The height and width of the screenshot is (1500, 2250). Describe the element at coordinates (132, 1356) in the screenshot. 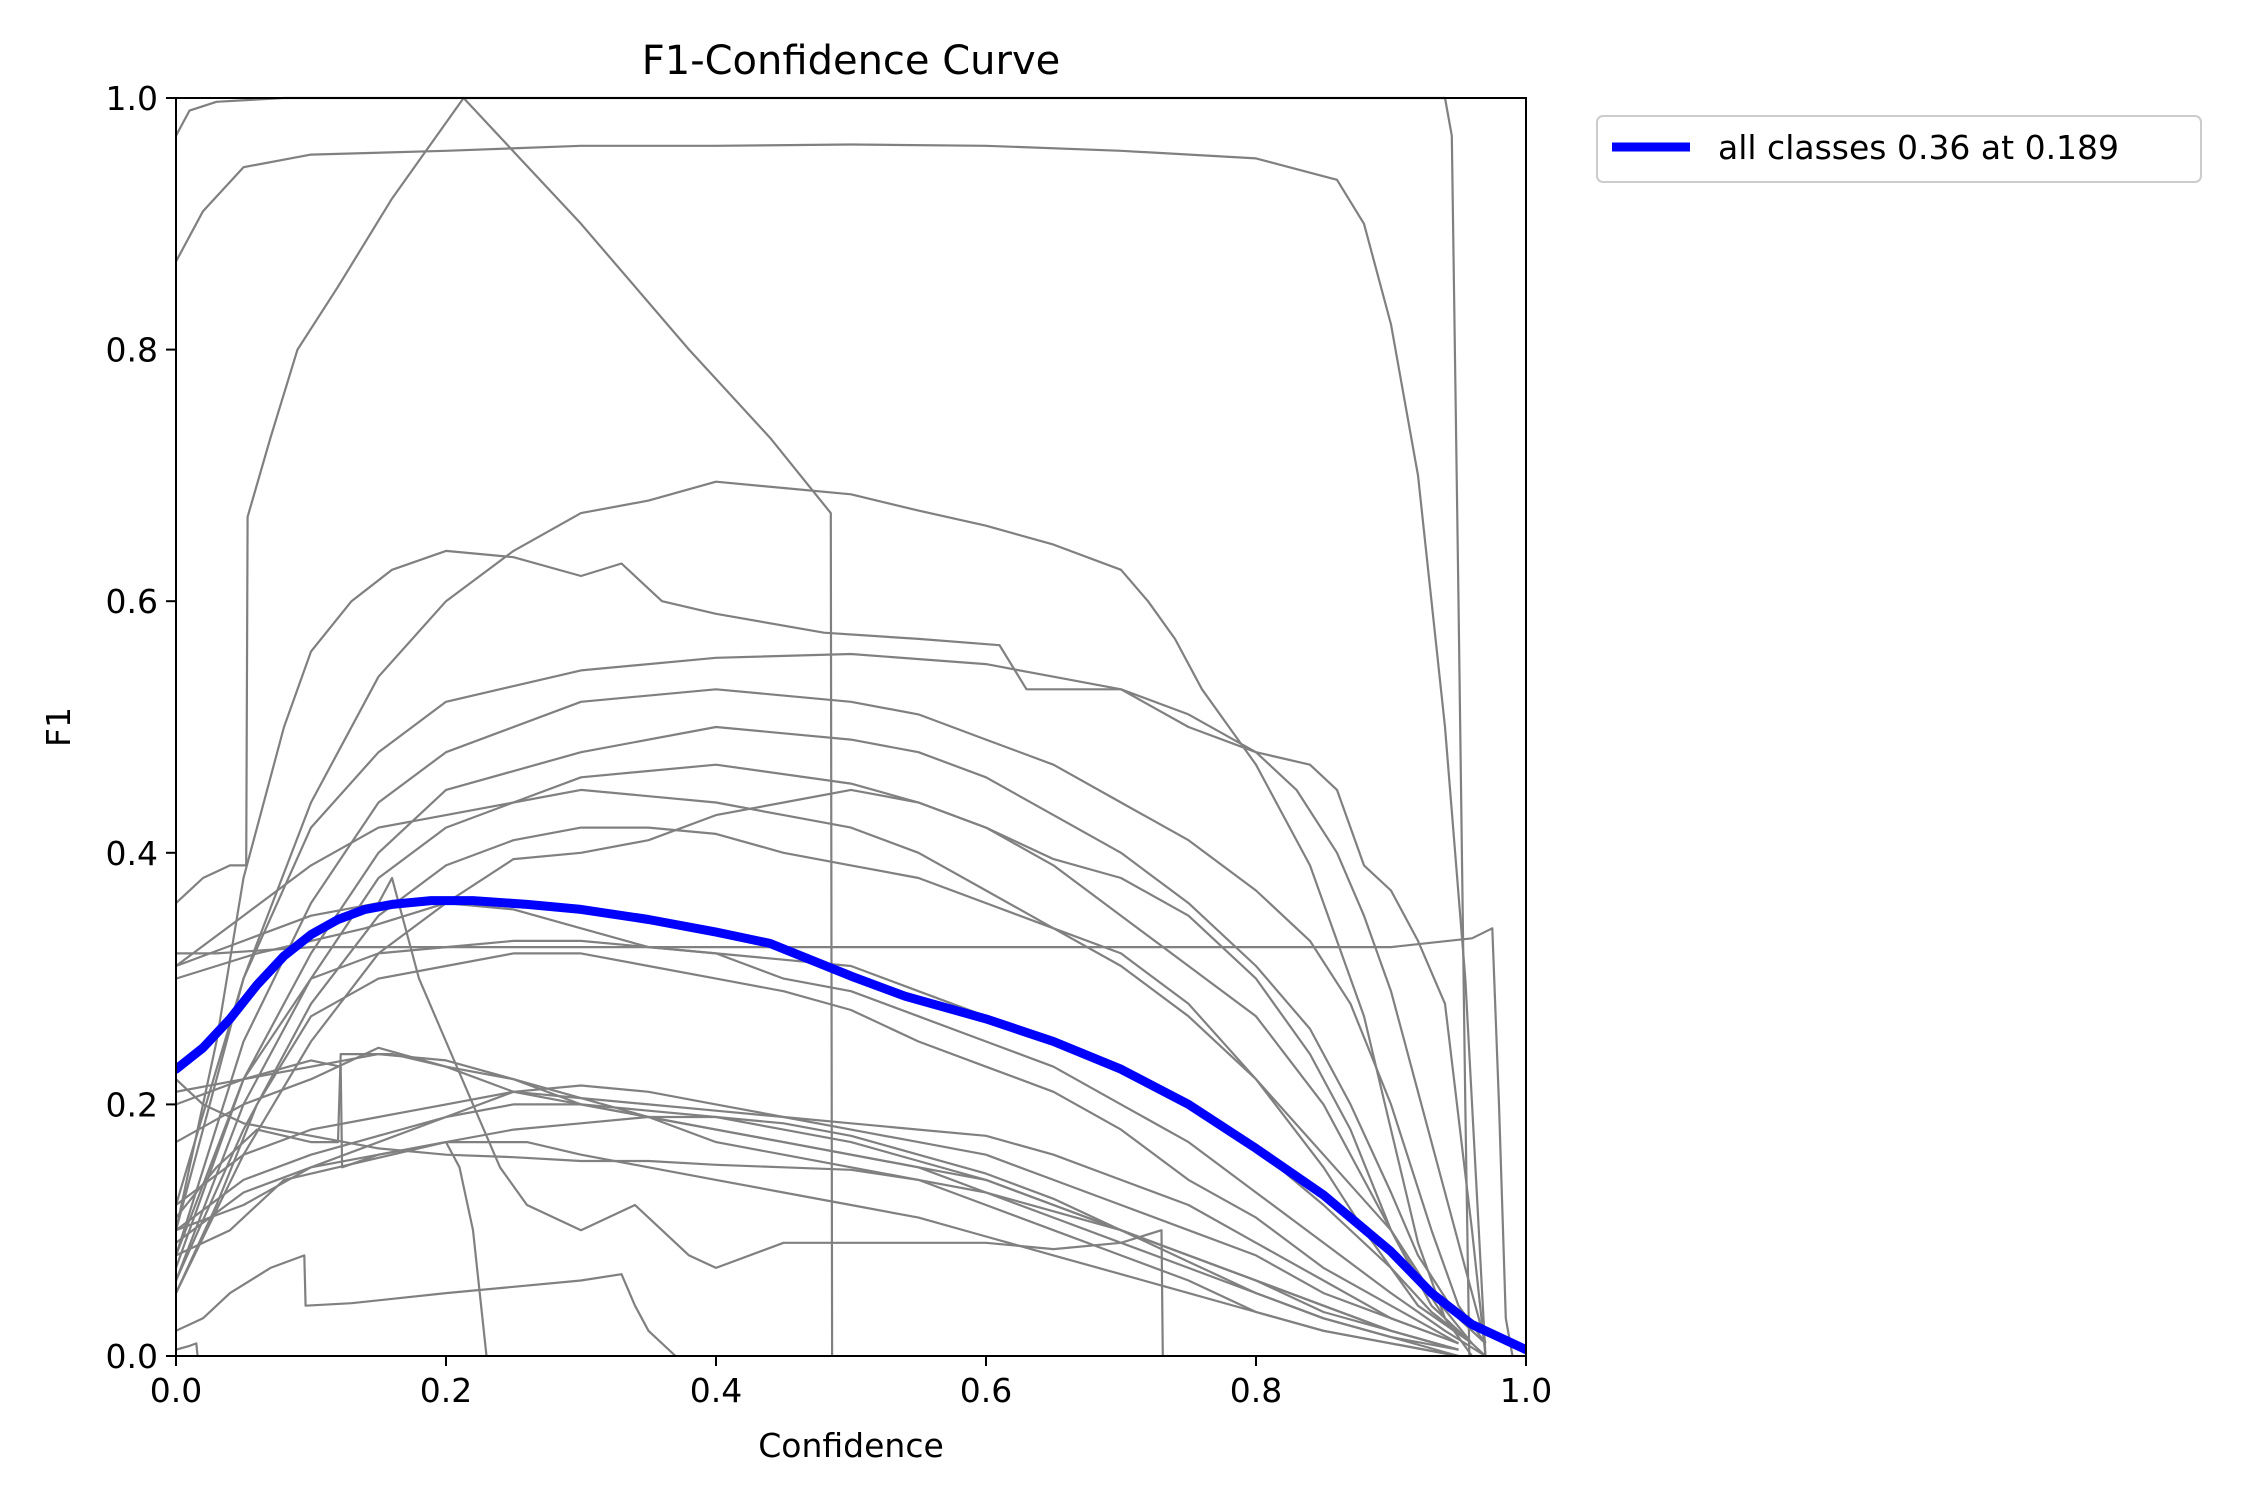

I see `y-tick-label: 0.0` at that location.